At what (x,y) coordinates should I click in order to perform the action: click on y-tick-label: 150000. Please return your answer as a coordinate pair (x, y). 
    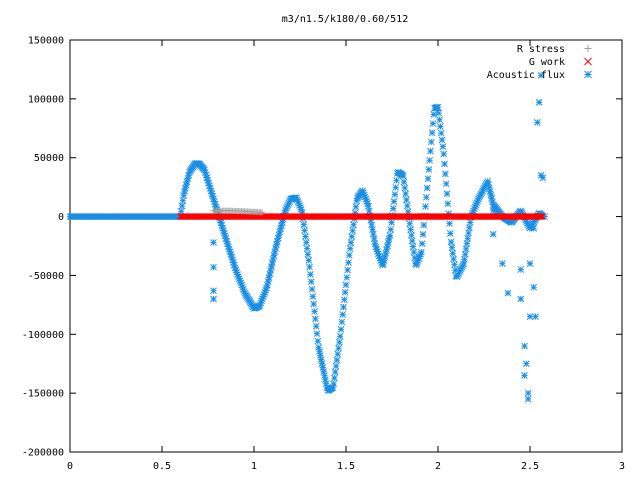
    Looking at the image, I should click on (46, 41).